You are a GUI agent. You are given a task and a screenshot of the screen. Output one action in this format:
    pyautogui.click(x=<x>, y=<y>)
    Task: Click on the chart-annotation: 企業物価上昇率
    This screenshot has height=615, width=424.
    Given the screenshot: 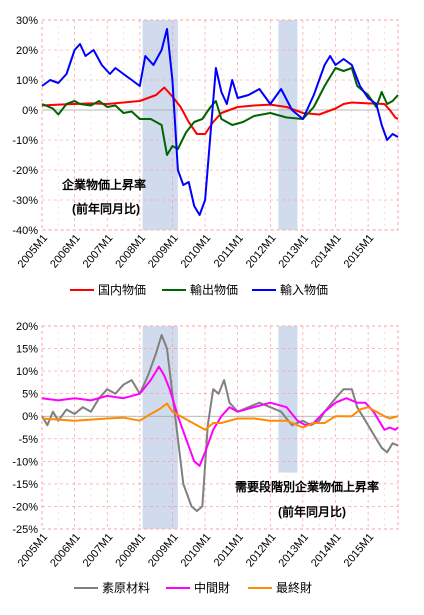 What is the action you would take?
    pyautogui.click(x=103, y=184)
    